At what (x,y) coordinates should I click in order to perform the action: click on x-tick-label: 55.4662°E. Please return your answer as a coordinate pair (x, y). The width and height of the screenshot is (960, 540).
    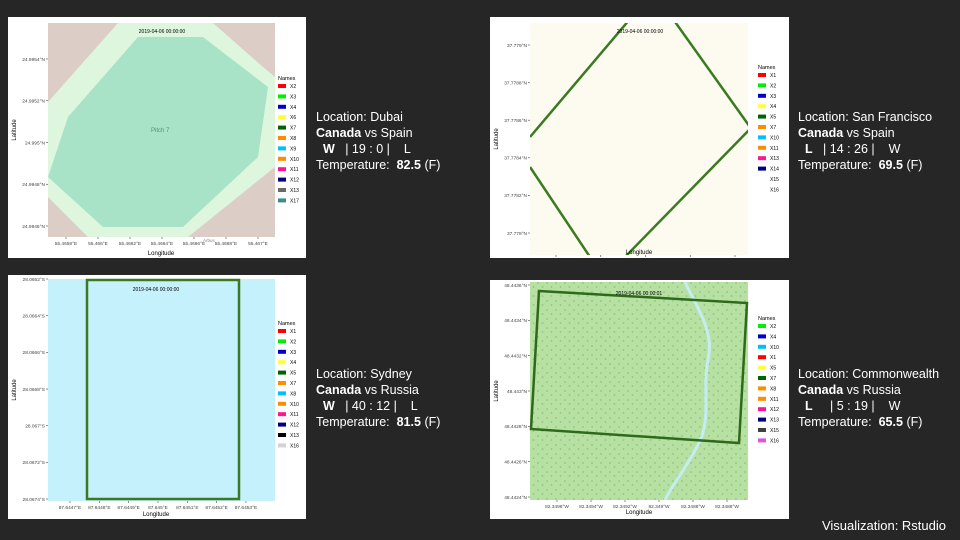
    Looking at the image, I should click on (130, 244).